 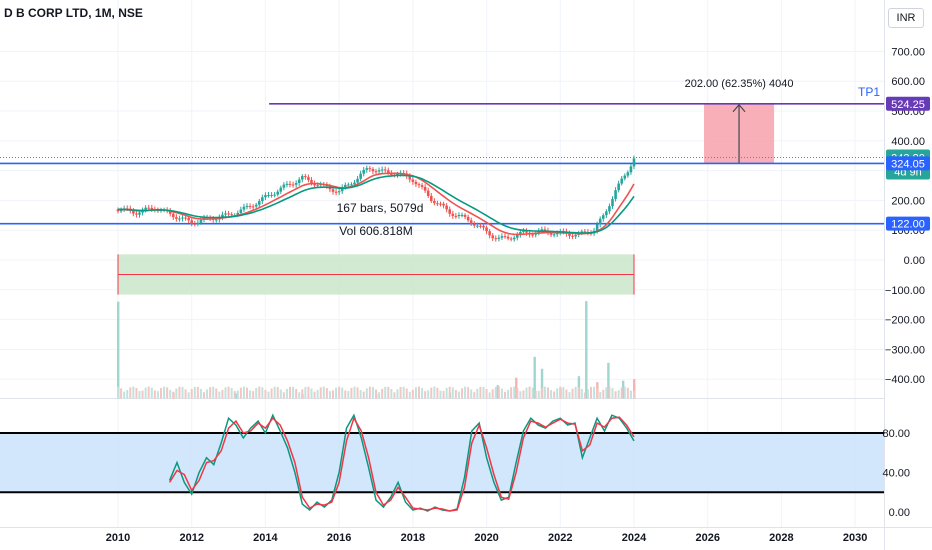 What do you see at coordinates (781, 538) in the screenshot?
I see `x-tick-label: 2028` at bounding box center [781, 538].